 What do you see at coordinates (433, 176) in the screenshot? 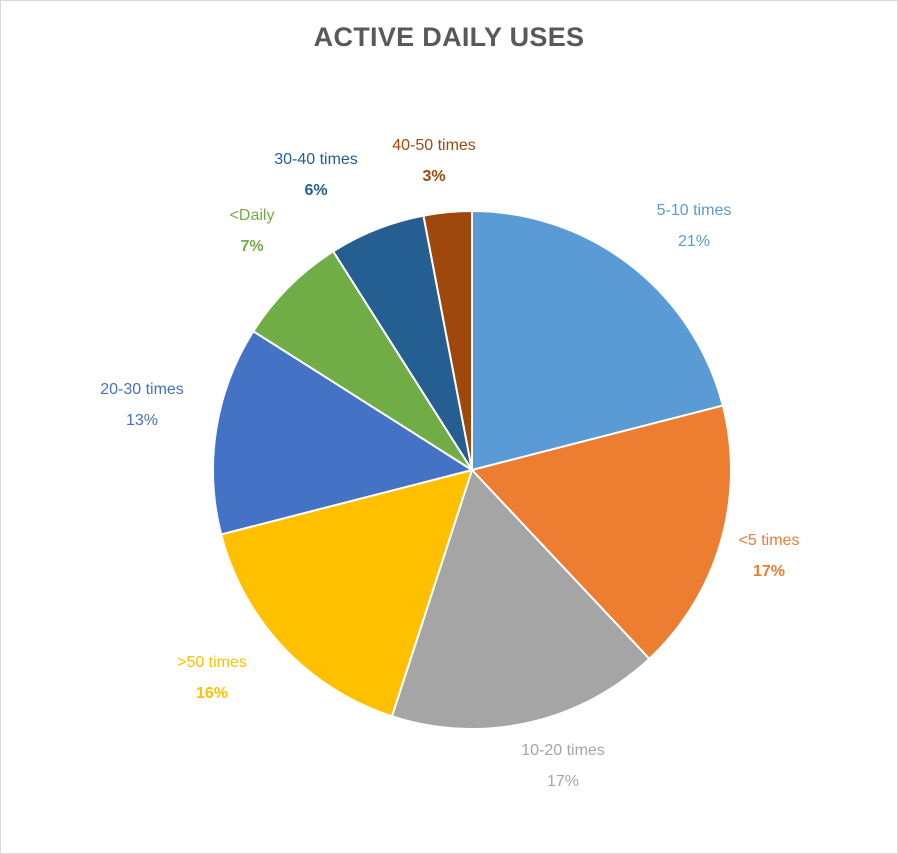
I see `slice-value-label-40-50-times: 3%` at bounding box center [433, 176].